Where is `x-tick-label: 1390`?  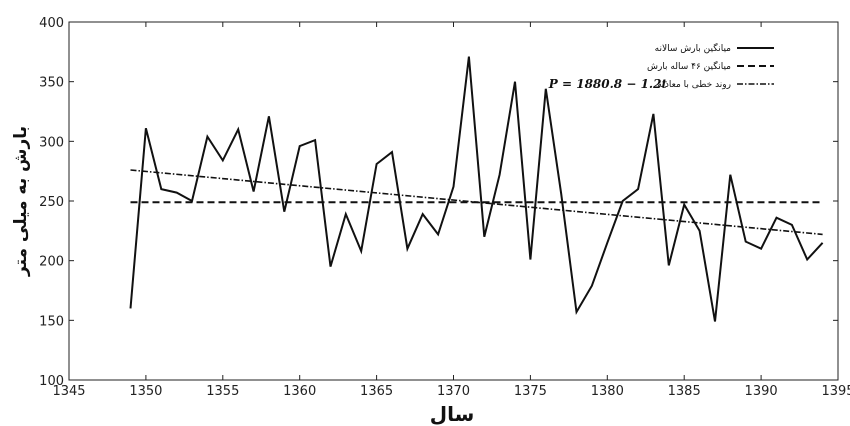 x-tick-label: 1390 is located at coordinates (761, 391).